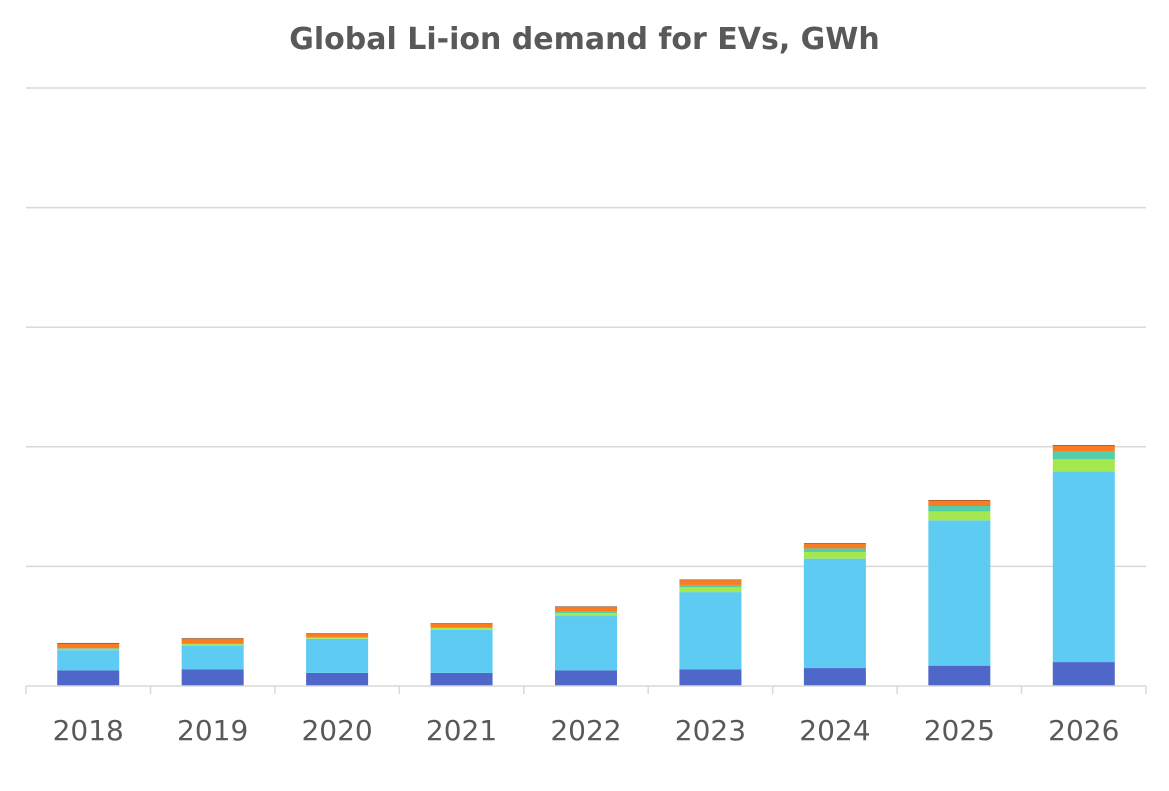 Image resolution: width=1169 pixels, height=791 pixels. I want to click on x-tick-label-2022: 2022, so click(585, 730).